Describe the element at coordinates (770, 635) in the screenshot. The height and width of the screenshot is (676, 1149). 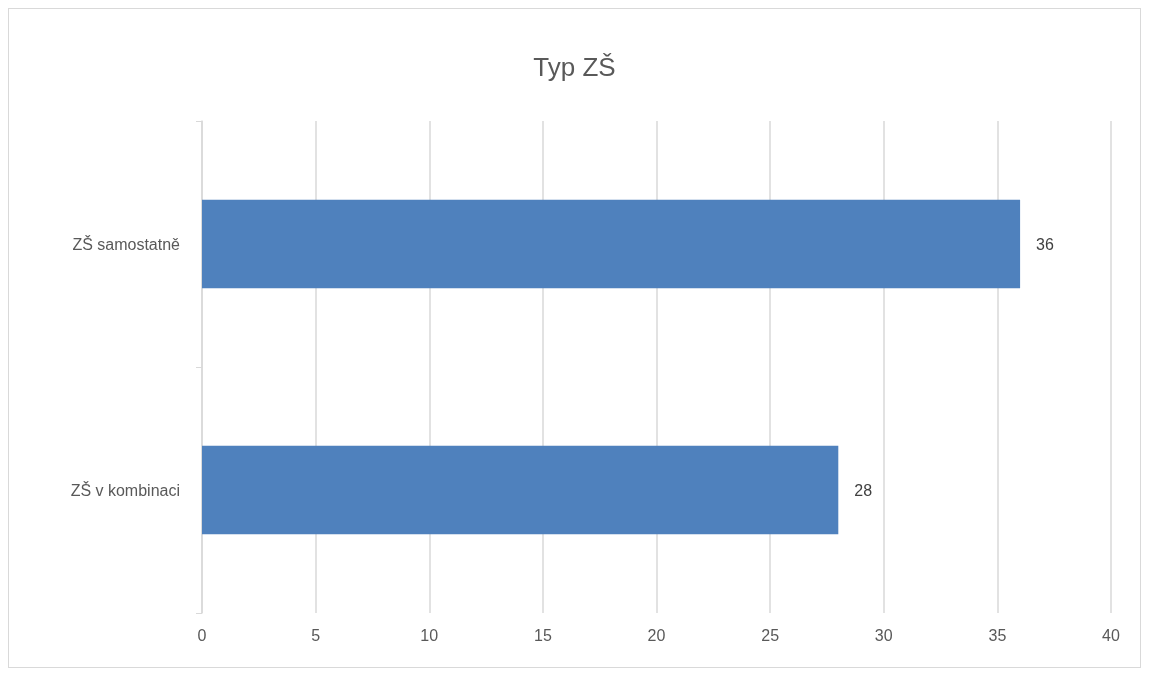
I see `x-tick-label: 25` at that location.